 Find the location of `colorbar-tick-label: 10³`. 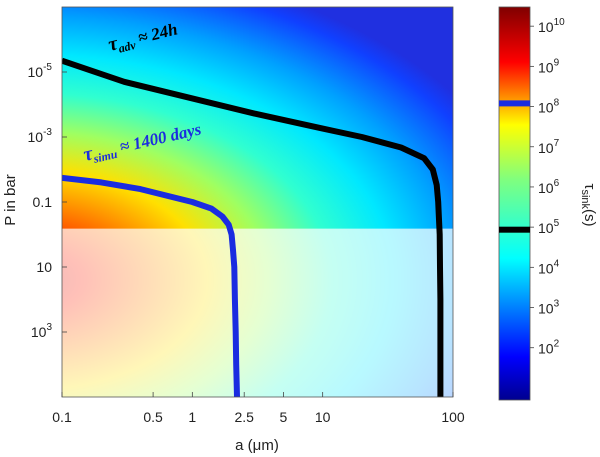

colorbar-tick-label: 10³ is located at coordinates (549, 308).